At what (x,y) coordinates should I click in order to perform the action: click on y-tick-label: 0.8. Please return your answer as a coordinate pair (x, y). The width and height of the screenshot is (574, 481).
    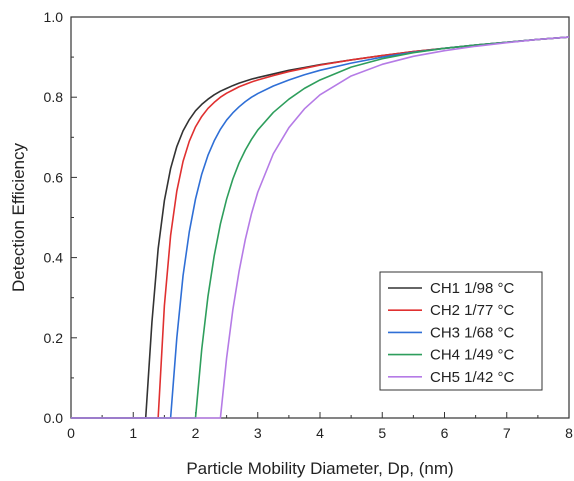
    Looking at the image, I should click on (54, 97).